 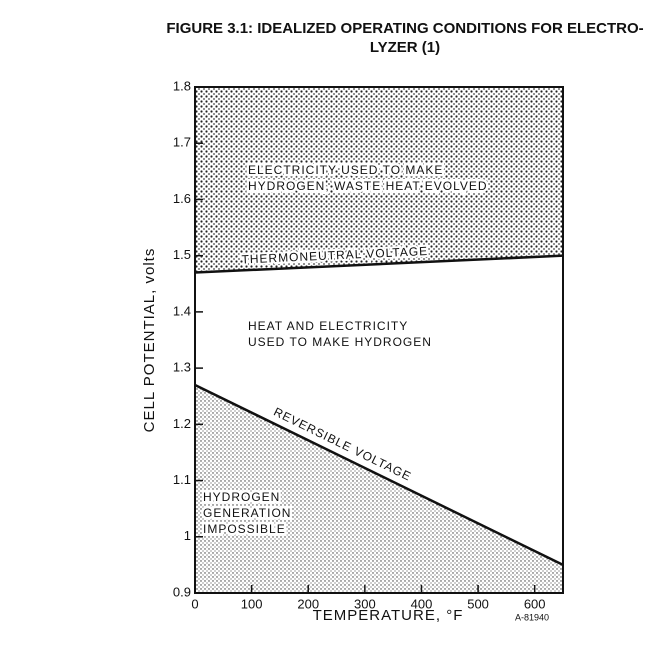 What do you see at coordinates (182, 367) in the screenshot?
I see `y-tick-label: 1.3` at bounding box center [182, 367].